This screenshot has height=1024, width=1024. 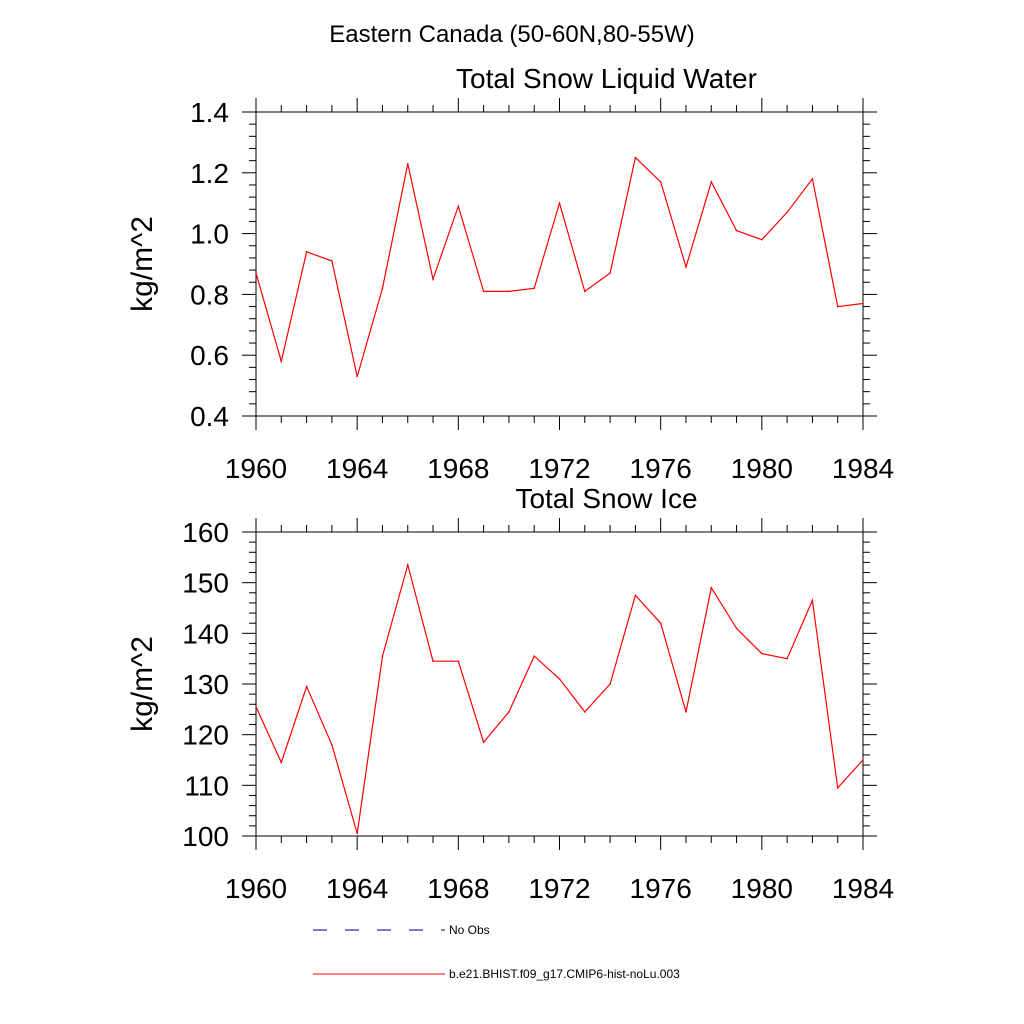 I want to click on y-tick-label: 110, so click(x=206, y=785).